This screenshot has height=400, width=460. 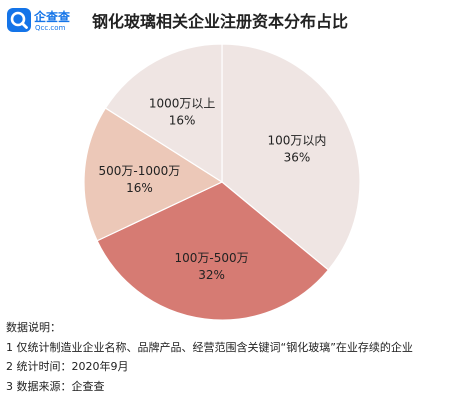 What do you see at coordinates (182, 120) in the screenshot?
I see `slice-percent-label-3: 16%` at bounding box center [182, 120].